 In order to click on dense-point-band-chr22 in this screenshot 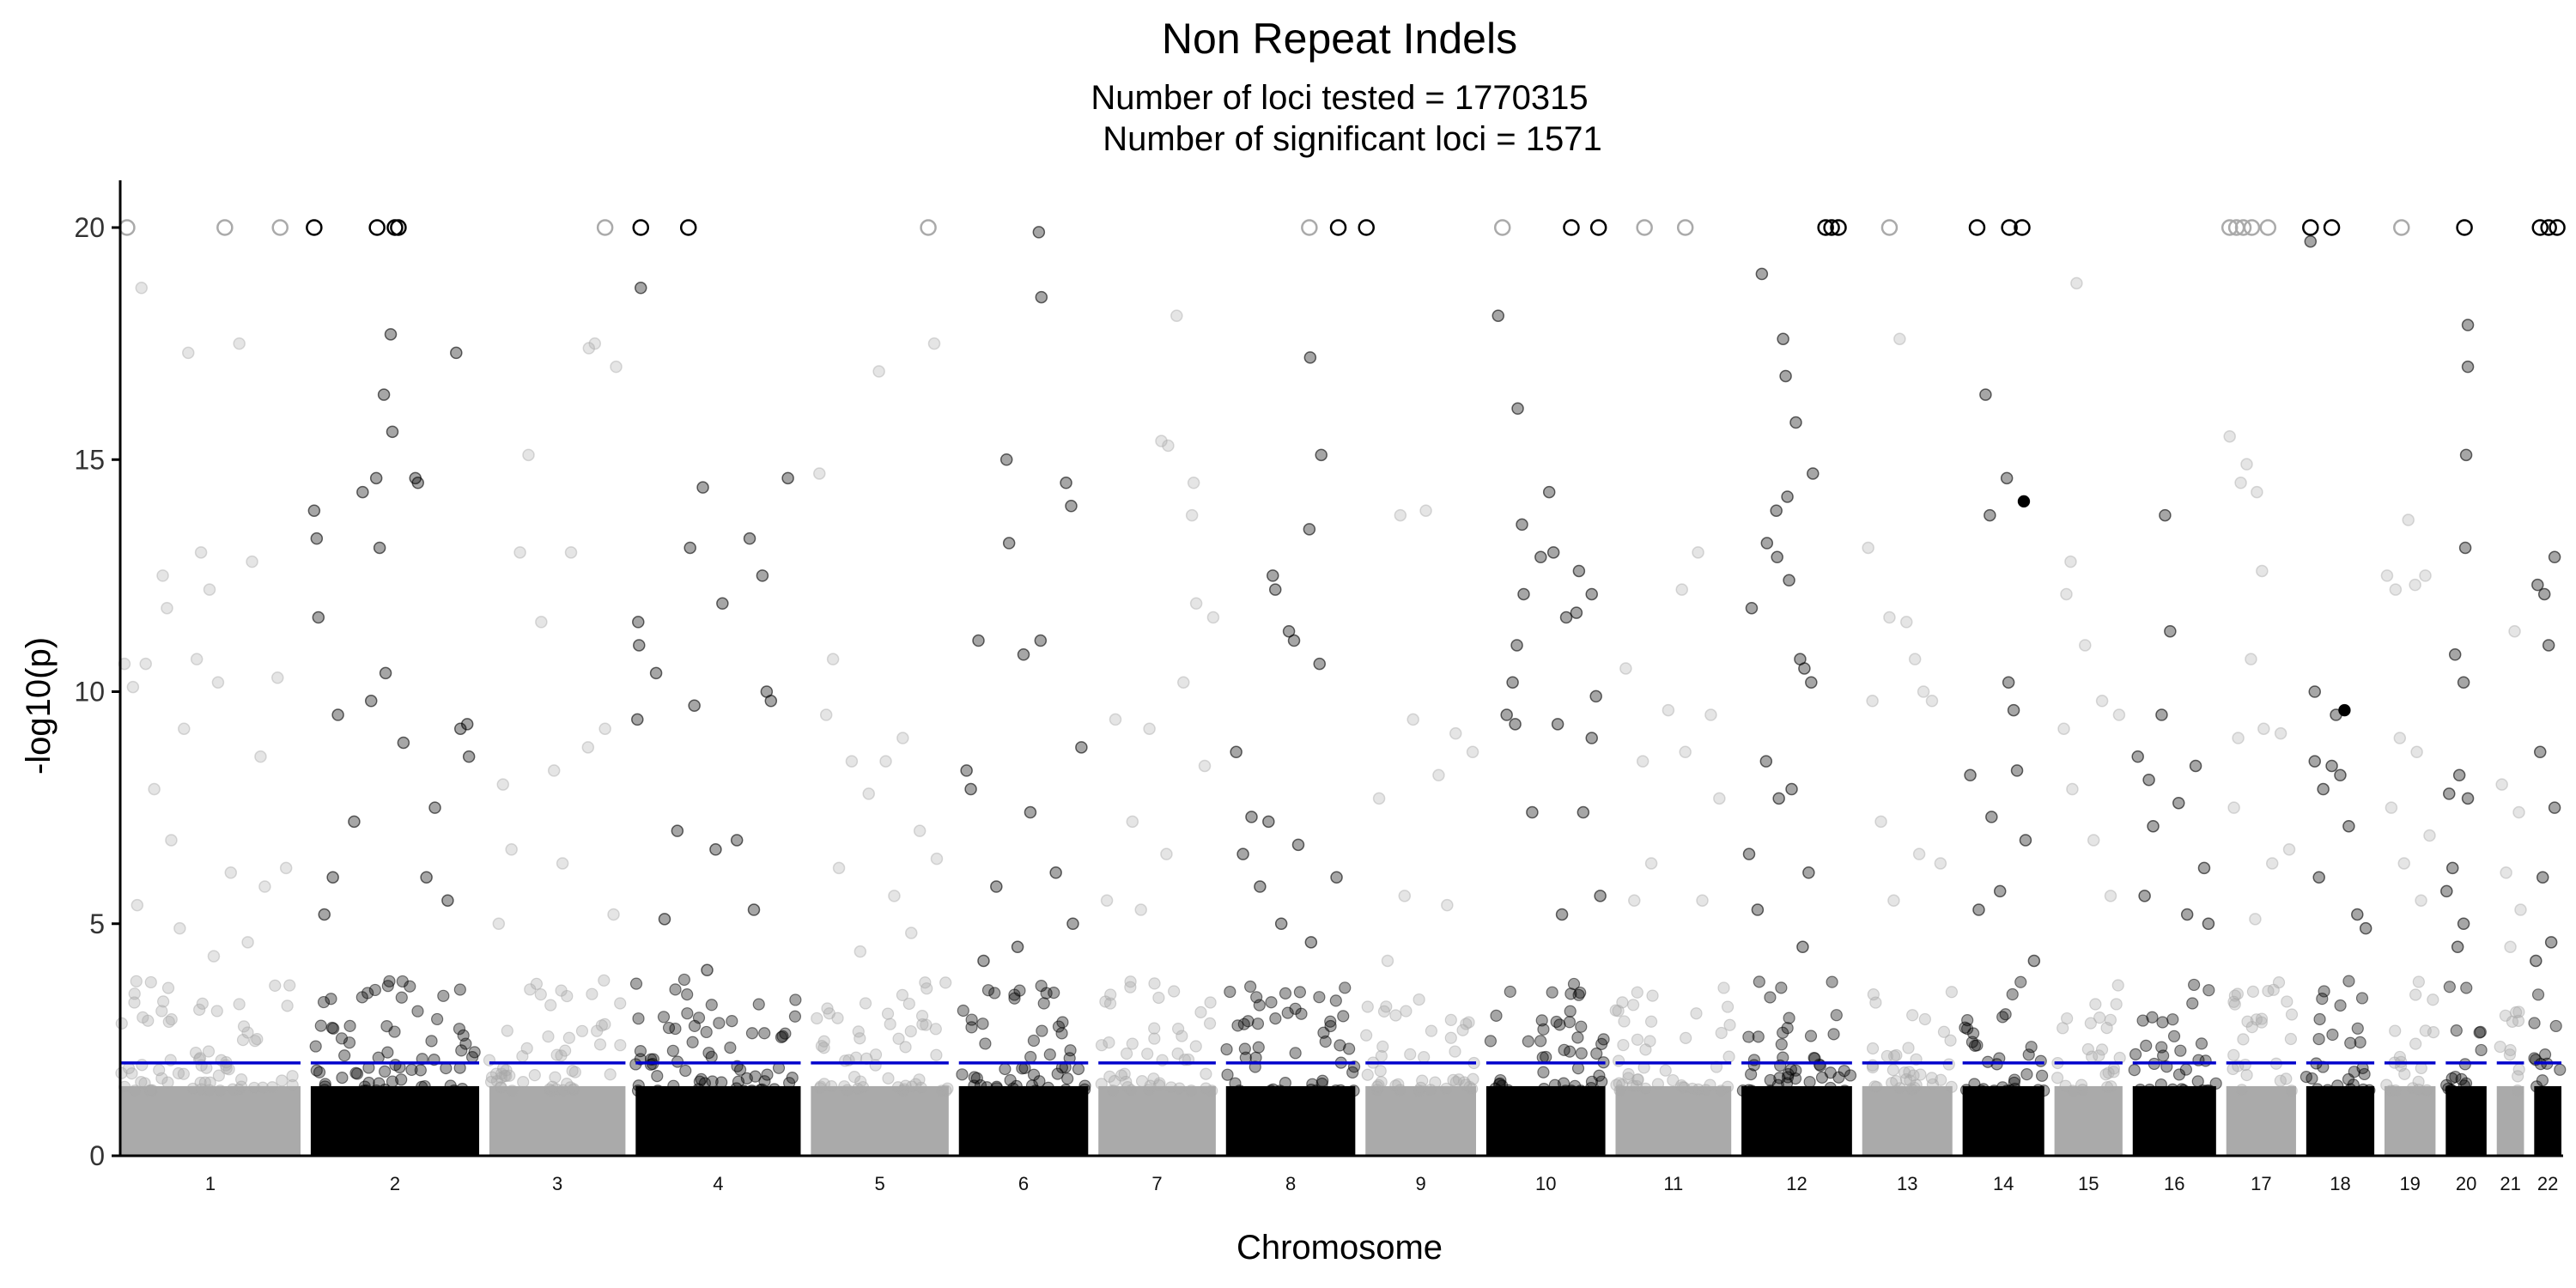, I will do `click(2548, 1120)`.